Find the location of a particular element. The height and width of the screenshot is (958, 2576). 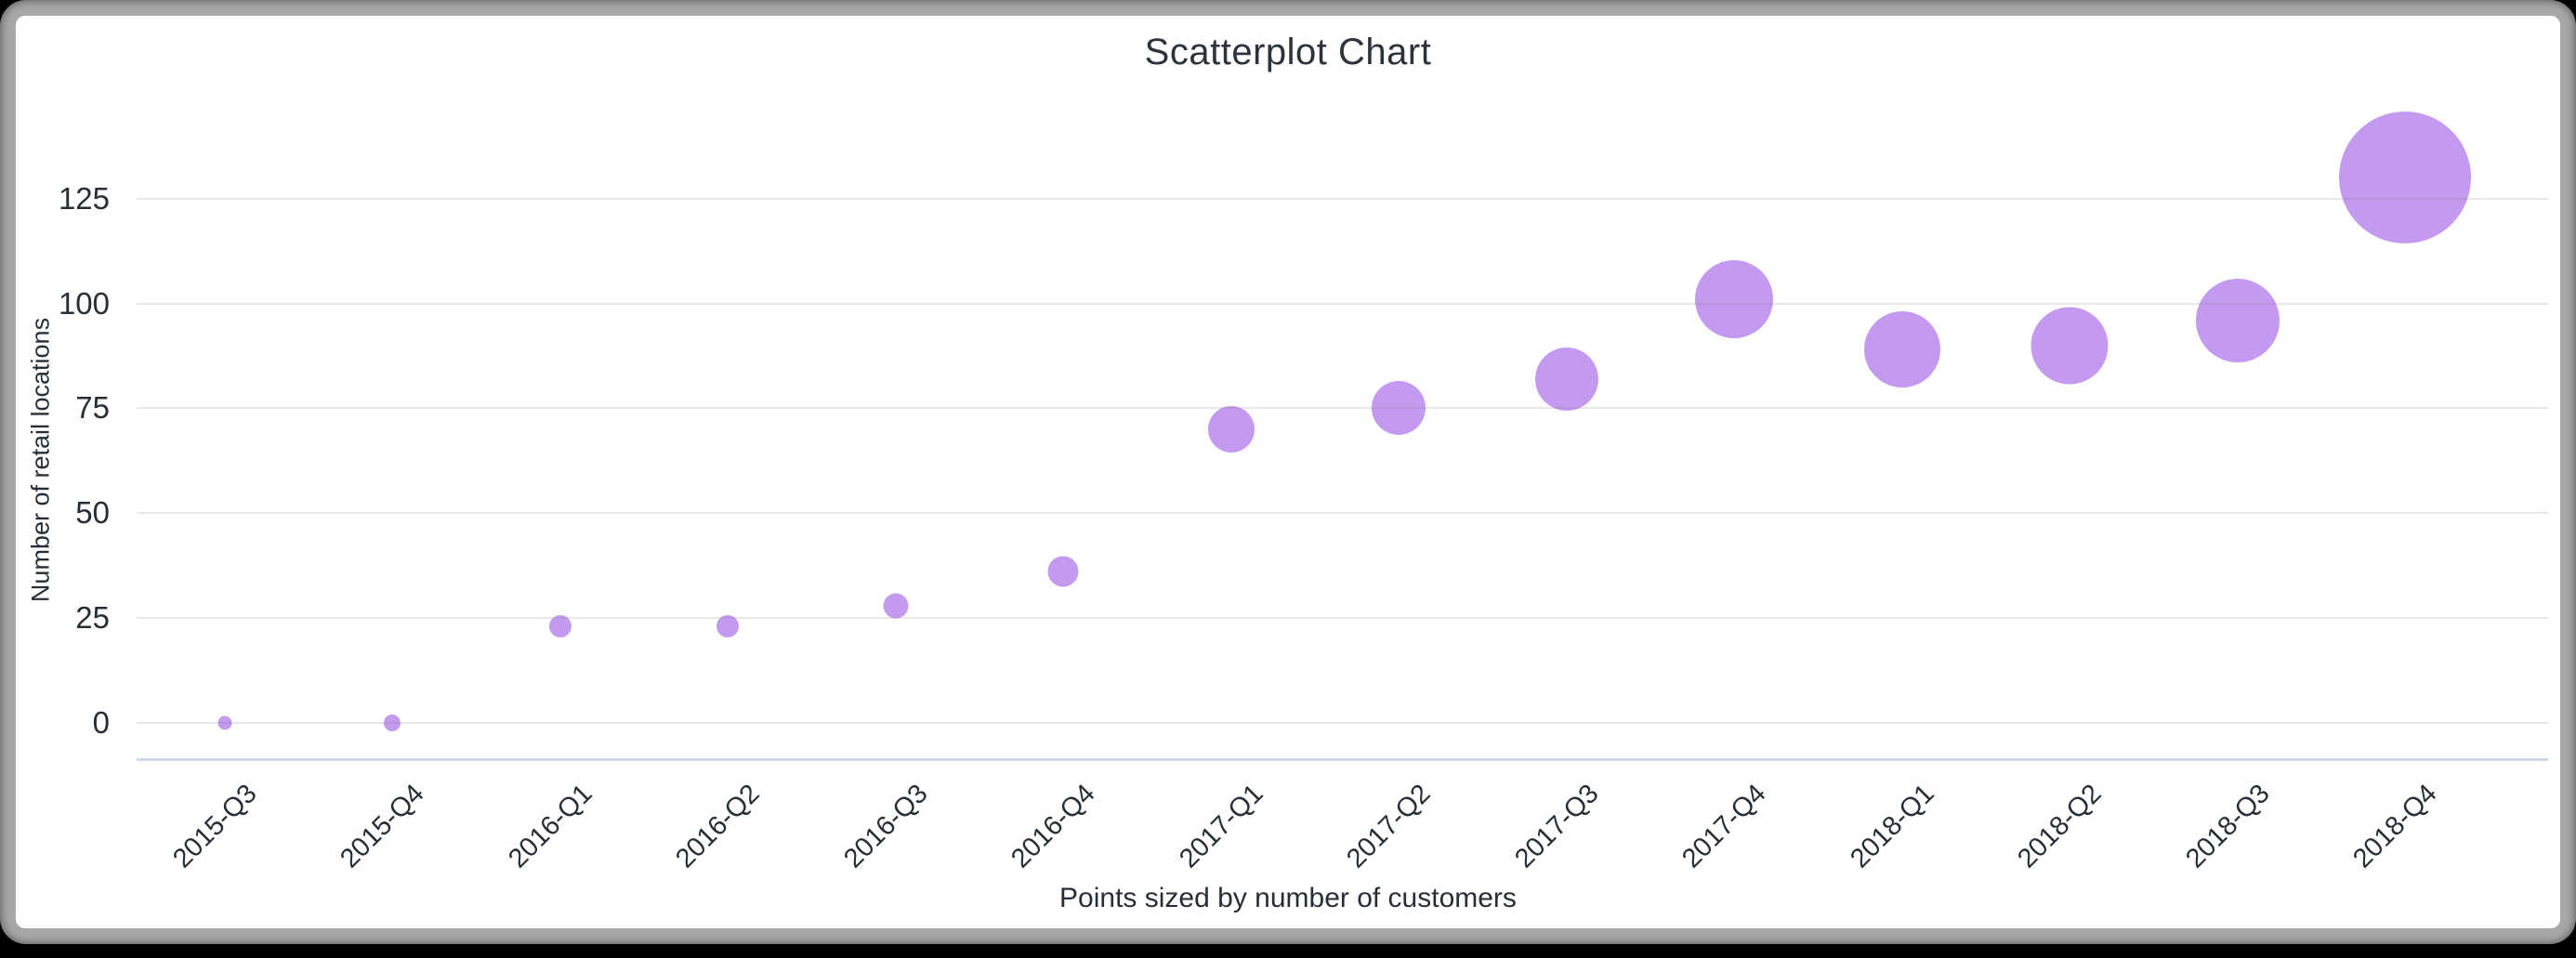

x-tick-label-2018-Q4: 2018-Q4 is located at coordinates (2353, 868).